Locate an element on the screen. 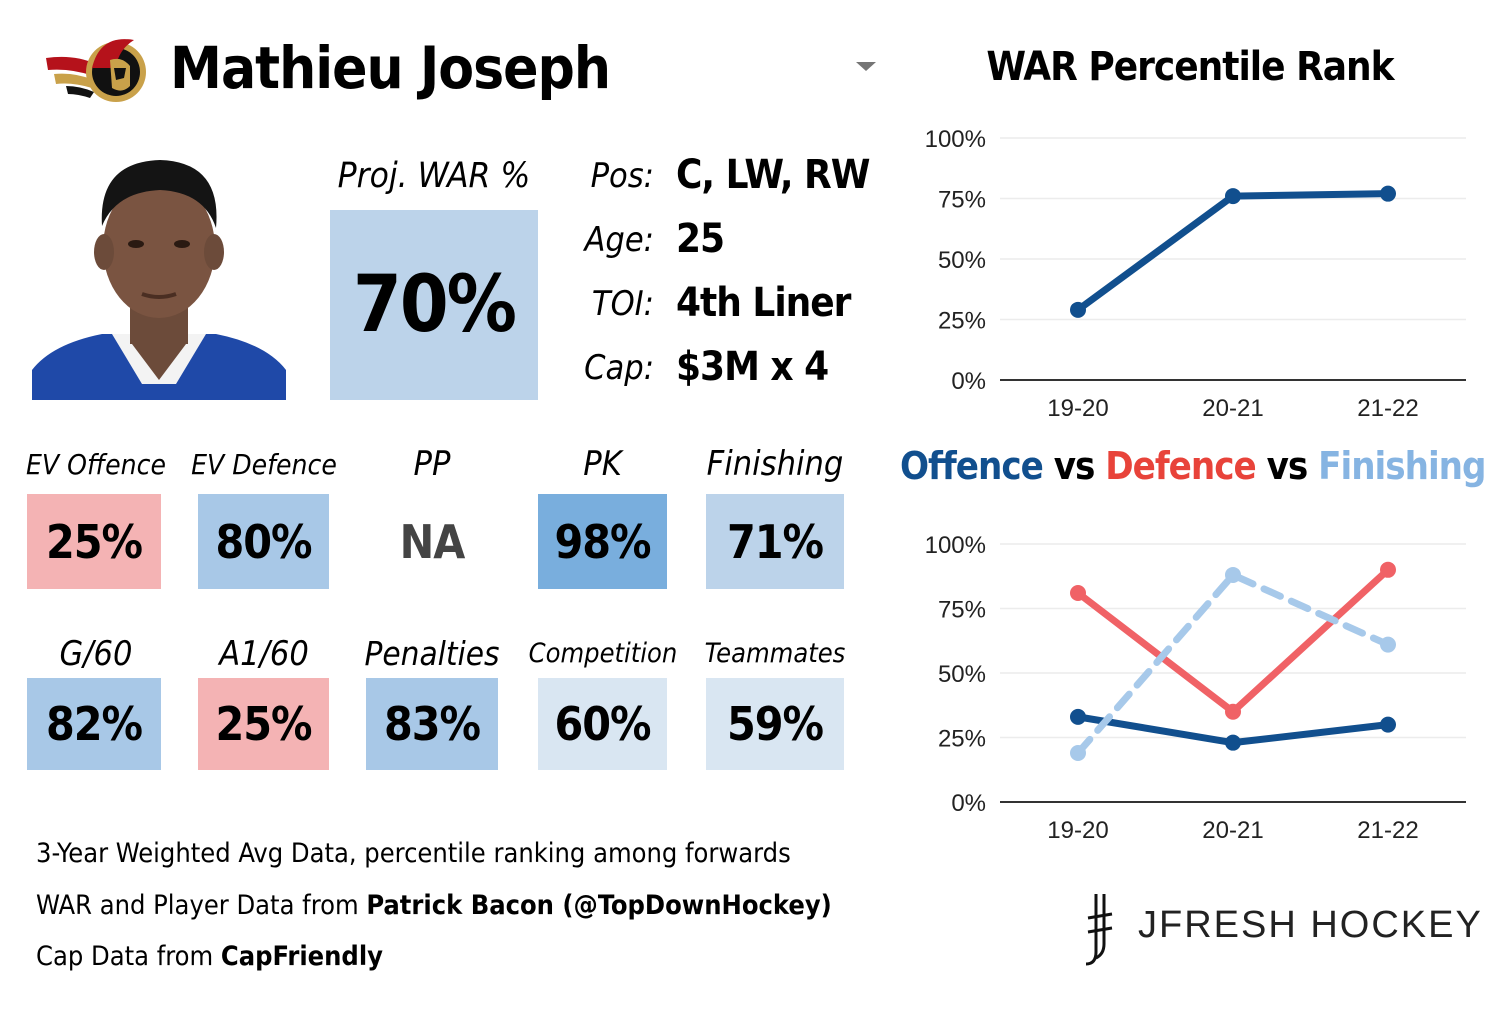 The height and width of the screenshot is (1016, 1504). stat-value-penalties: 83% is located at coordinates (432, 724).